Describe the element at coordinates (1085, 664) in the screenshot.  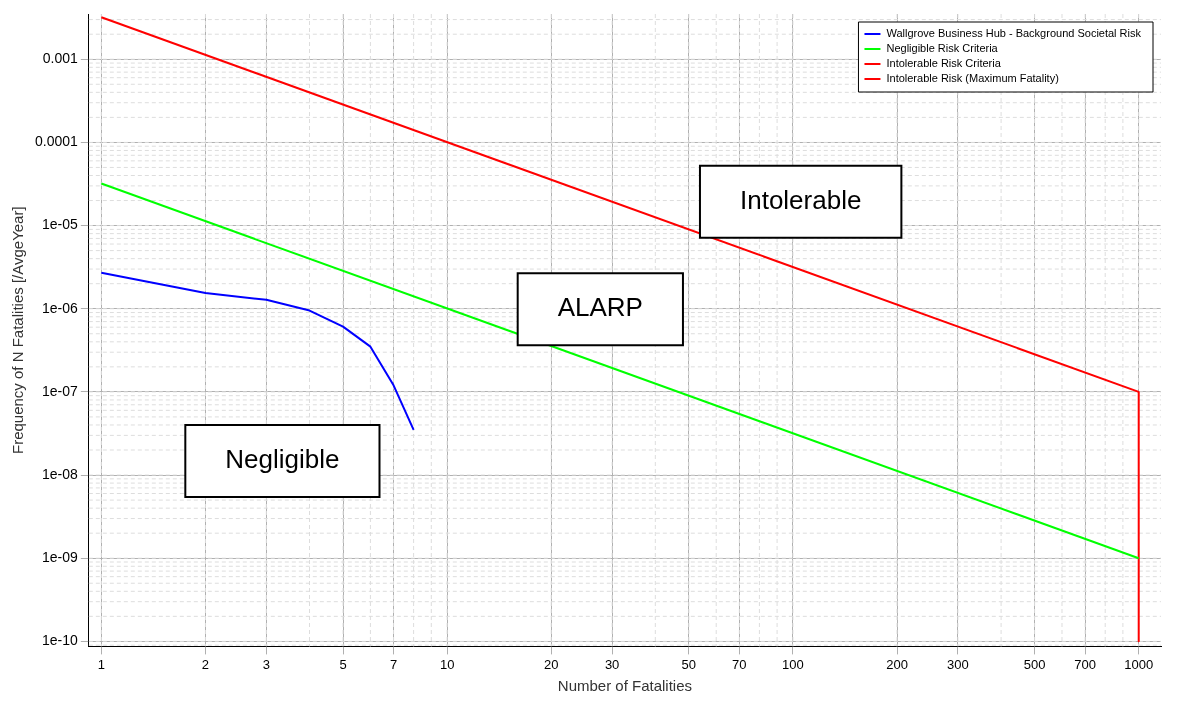
I see `x-tick-label: 700` at that location.